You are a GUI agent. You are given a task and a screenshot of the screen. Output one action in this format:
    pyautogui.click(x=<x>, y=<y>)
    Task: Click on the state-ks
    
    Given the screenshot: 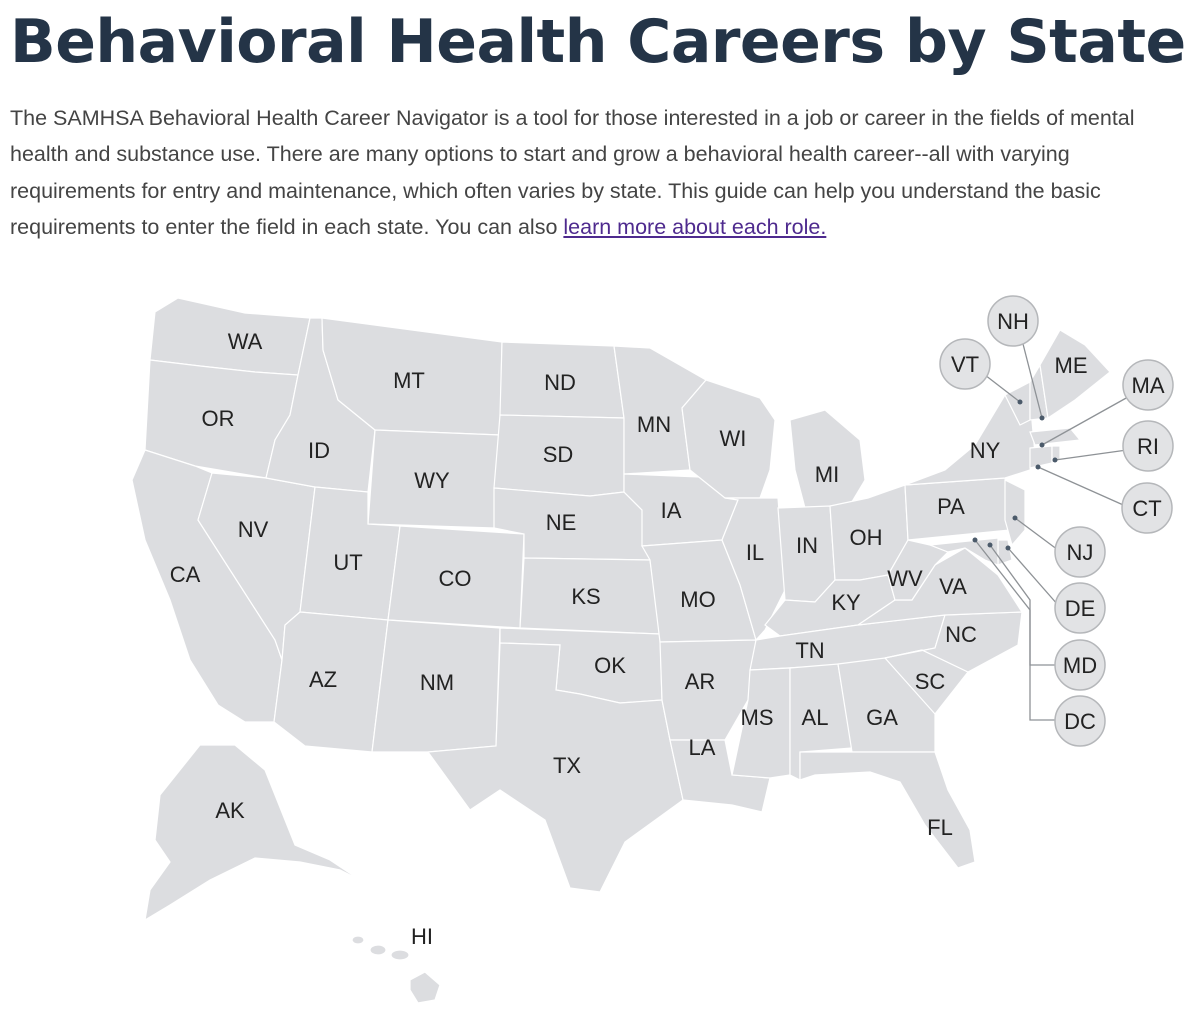 What is the action you would take?
    pyautogui.click(x=590, y=596)
    